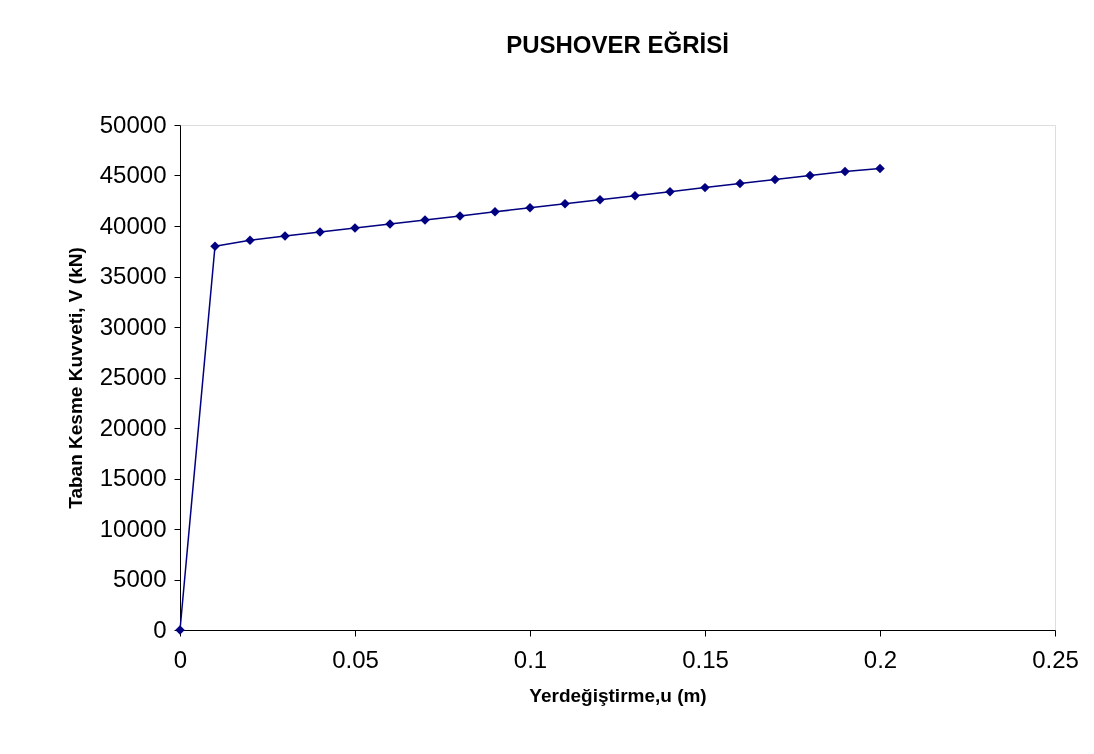  I want to click on chart-title: PUSHOVER EĞRİSİ, so click(617, 44).